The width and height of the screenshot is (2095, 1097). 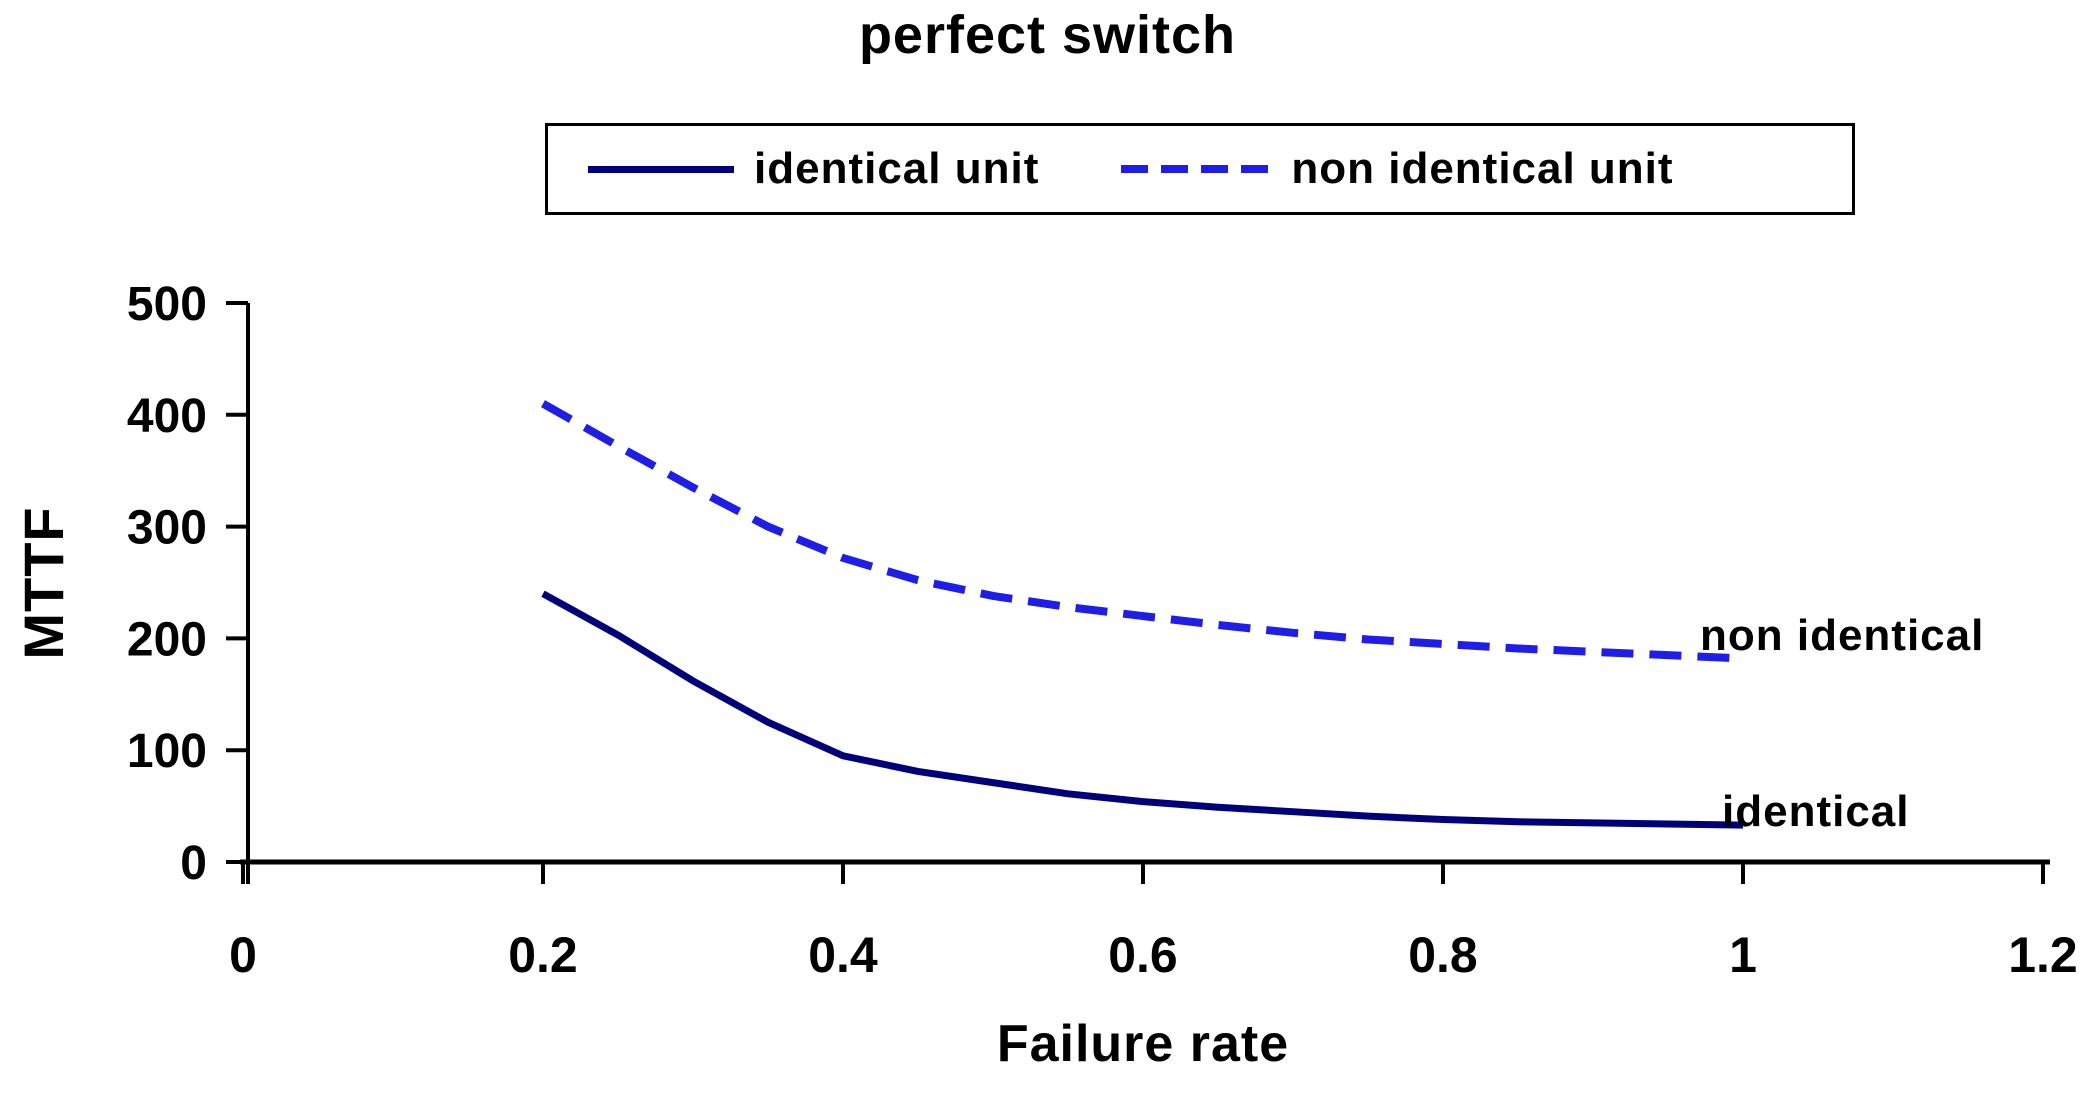 What do you see at coordinates (2043, 955) in the screenshot?
I see `x-tick-label: 1.2` at bounding box center [2043, 955].